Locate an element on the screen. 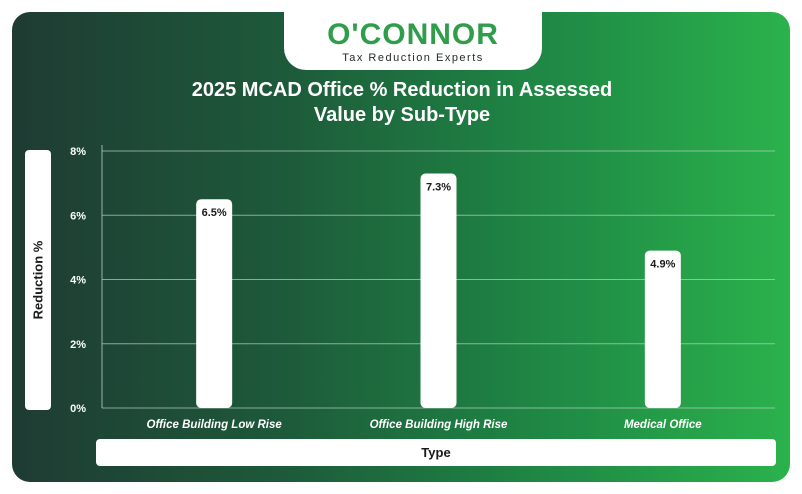  y-tick-label: 0% is located at coordinates (78, 409).